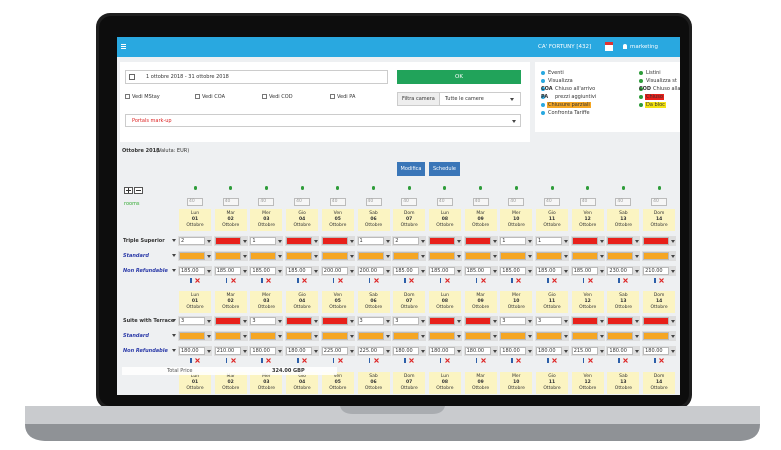  What do you see at coordinates (323, 120) in the screenshot?
I see `portals-field: Portals mark-up` at bounding box center [323, 120].